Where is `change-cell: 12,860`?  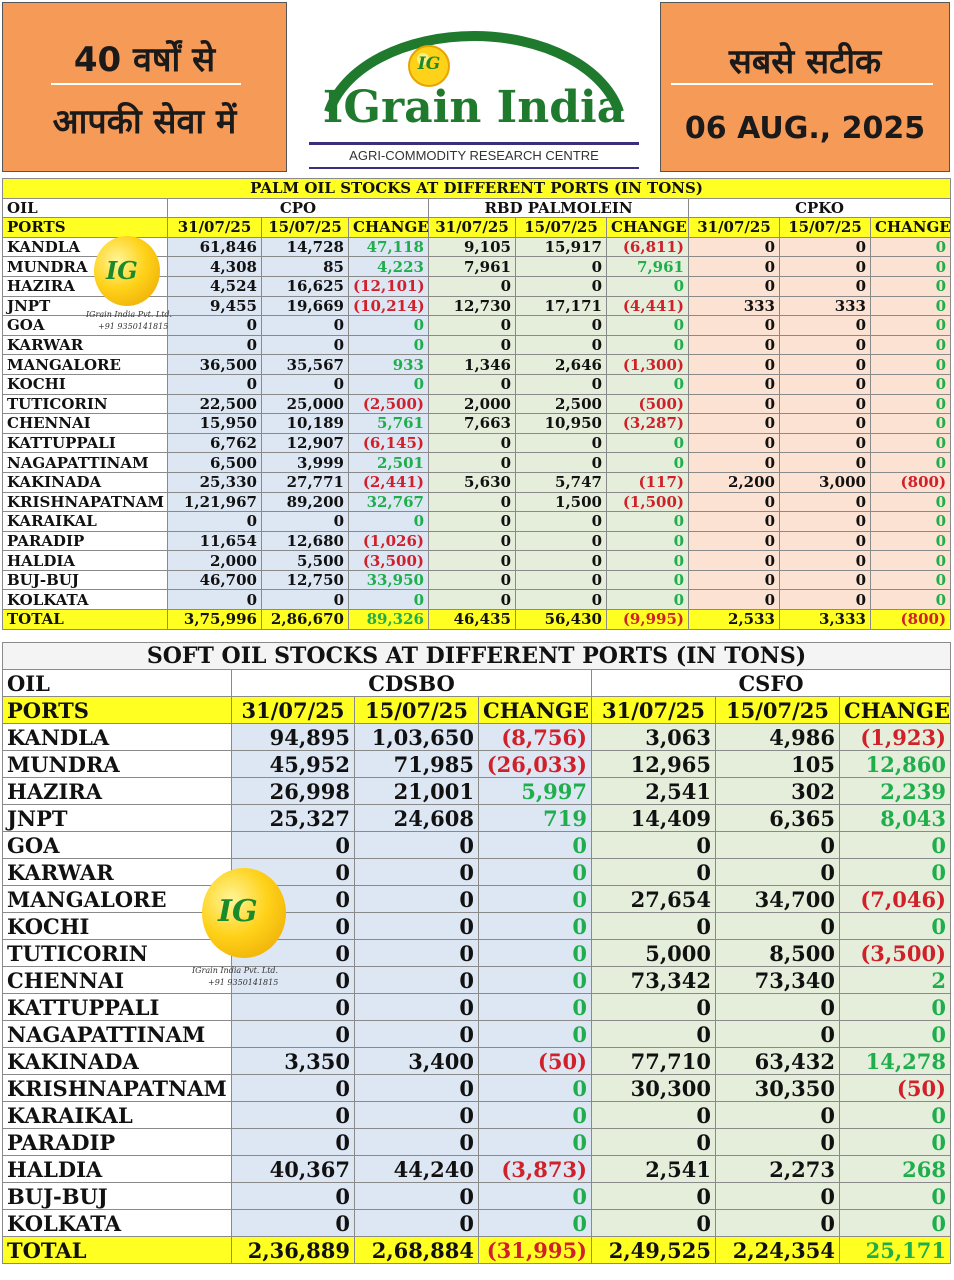
change-cell: 12,860 is located at coordinates (895, 764).